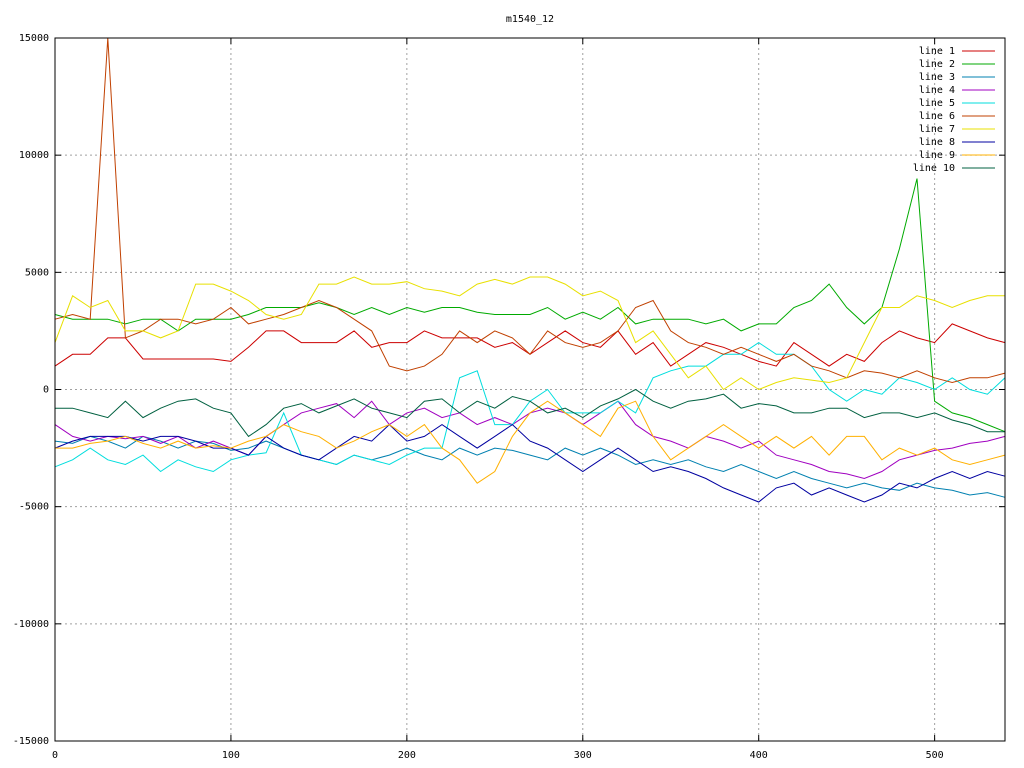 This screenshot has height=768, width=1024. What do you see at coordinates (937, 129) in the screenshot?
I see `legend-label: line 7` at bounding box center [937, 129].